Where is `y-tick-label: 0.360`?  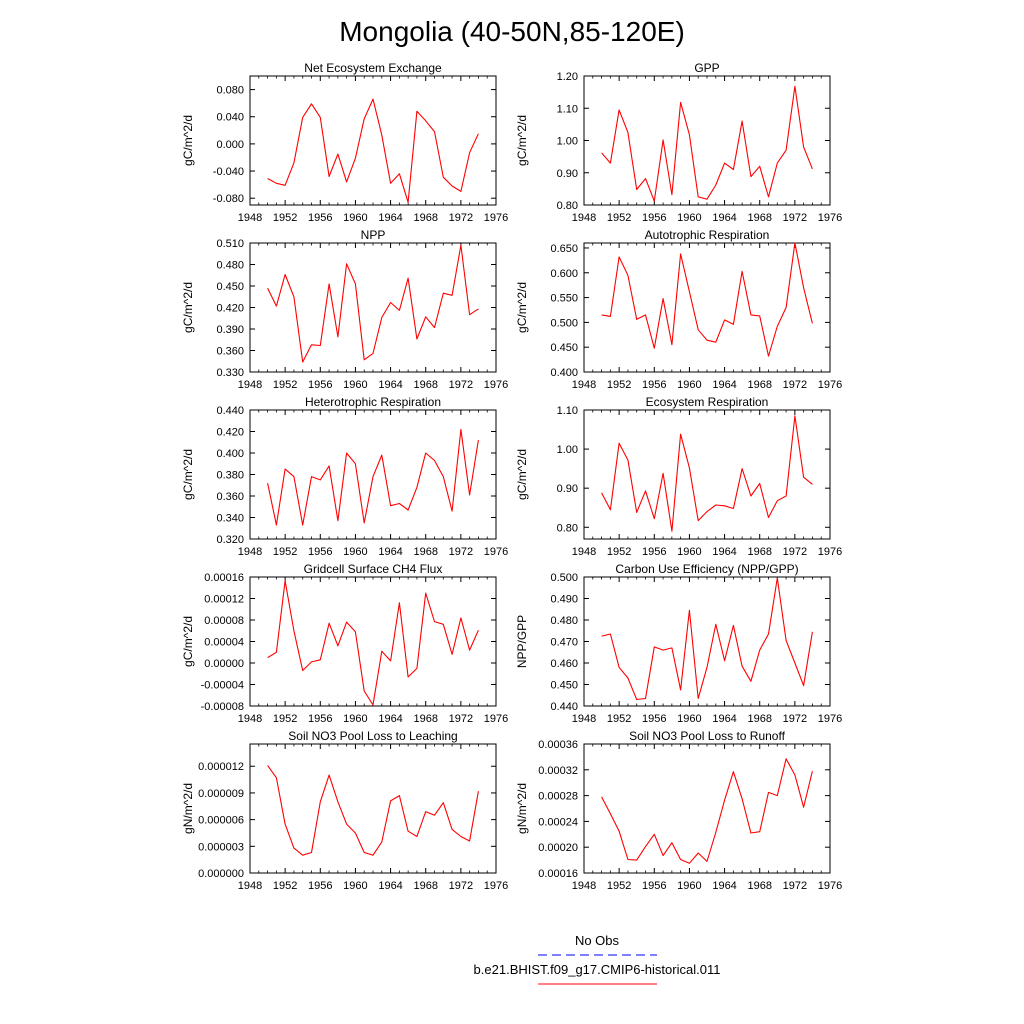 y-tick-label: 0.360 is located at coordinates (230, 352).